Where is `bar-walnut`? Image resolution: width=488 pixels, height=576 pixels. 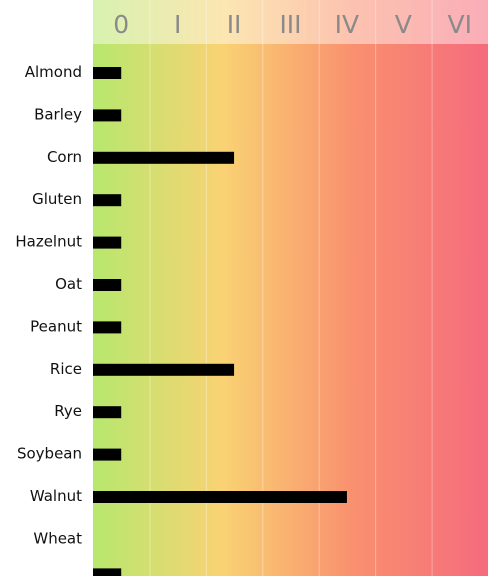 bar-walnut is located at coordinates (220, 497).